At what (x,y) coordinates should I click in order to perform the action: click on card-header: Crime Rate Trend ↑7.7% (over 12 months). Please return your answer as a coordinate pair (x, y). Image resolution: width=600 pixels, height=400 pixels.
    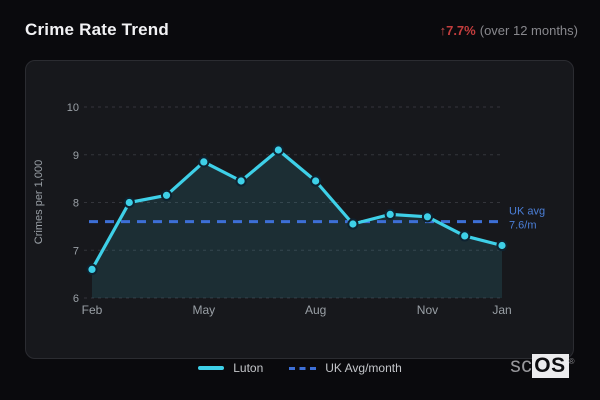
    Looking at the image, I should click on (301, 30).